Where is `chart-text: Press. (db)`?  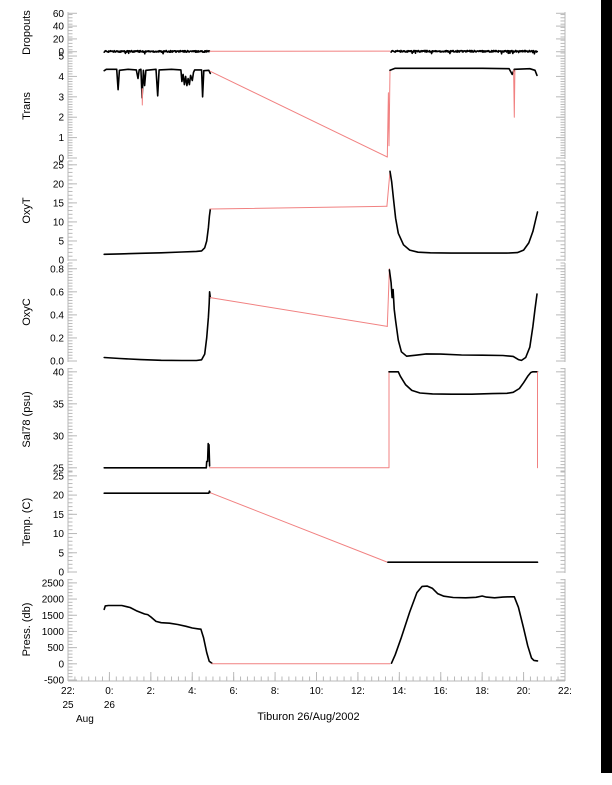
chart-text: Press. (db) is located at coordinates (27, 630).